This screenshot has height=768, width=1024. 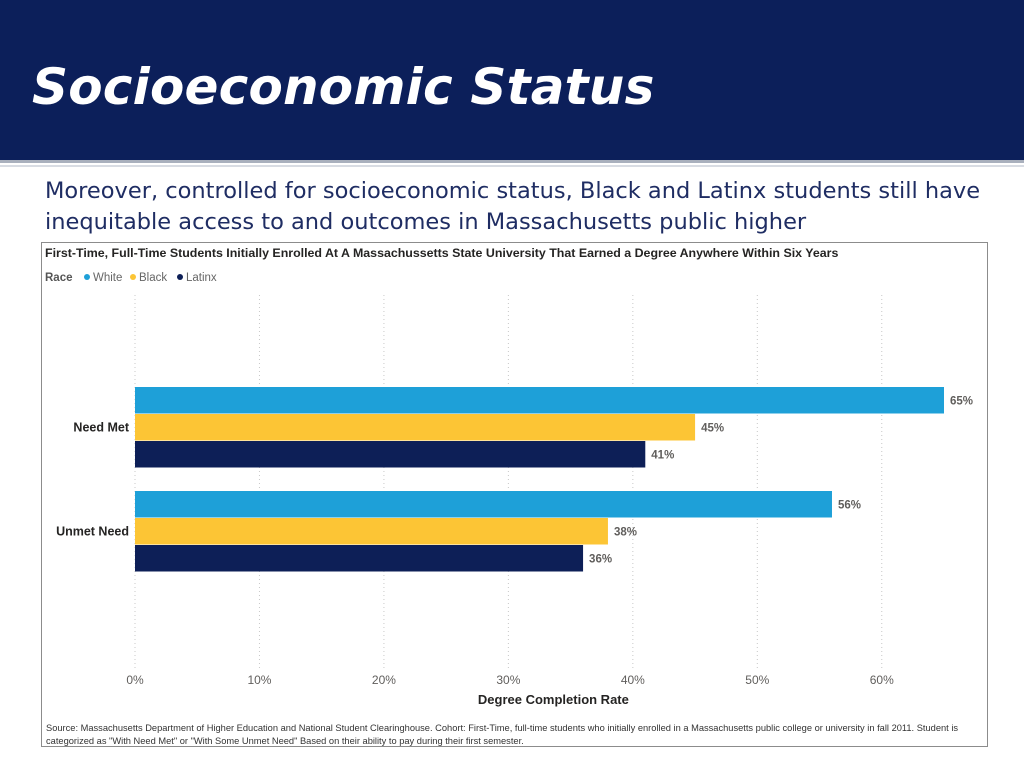 I want to click on data-label-black-unmet-need: 38%, so click(x=625, y=532).